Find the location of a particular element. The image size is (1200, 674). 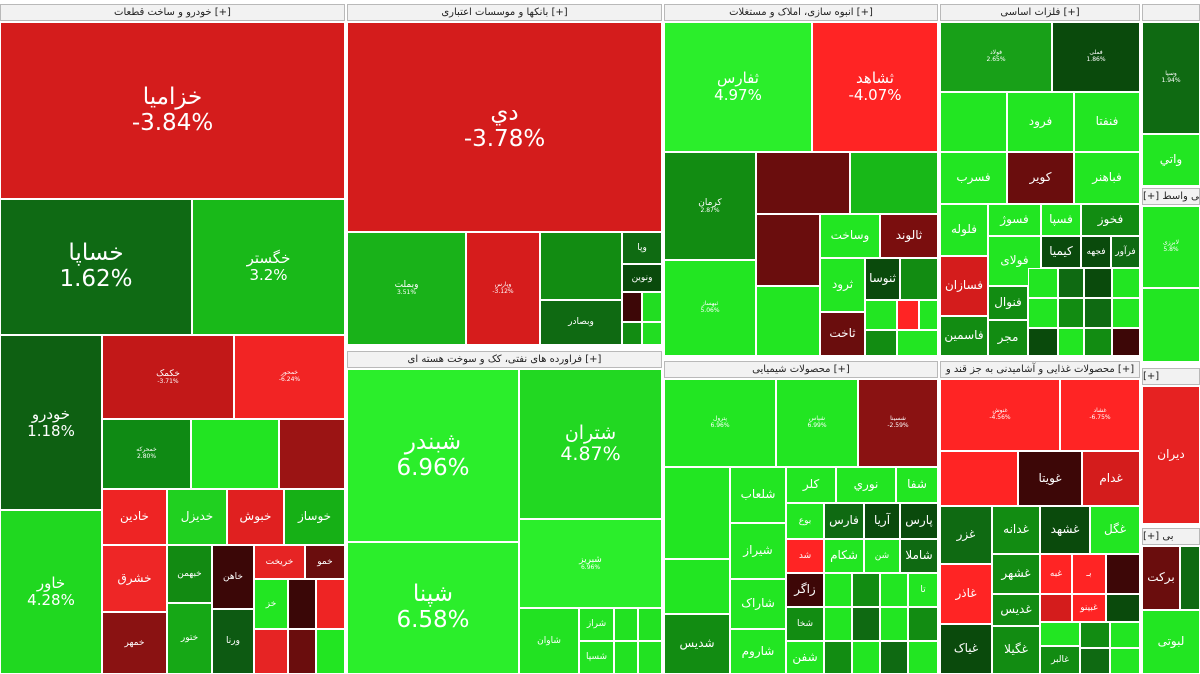

tile-fajhe: فجهه is located at coordinates (1096, 252).